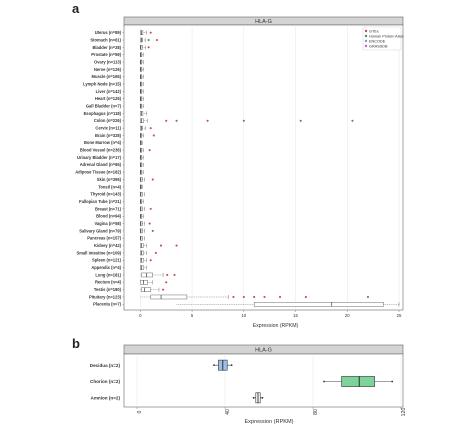 This screenshot has height=427, width=474. I want to click on category-label: Blood (n=94), so click(109, 216).